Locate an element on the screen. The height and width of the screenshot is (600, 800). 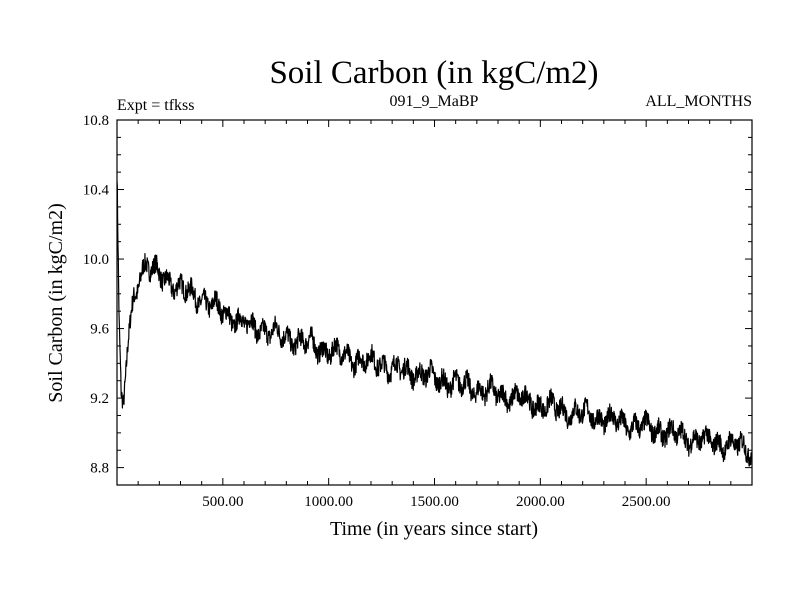
x-tick-label: 2500.00 is located at coordinates (646, 502).